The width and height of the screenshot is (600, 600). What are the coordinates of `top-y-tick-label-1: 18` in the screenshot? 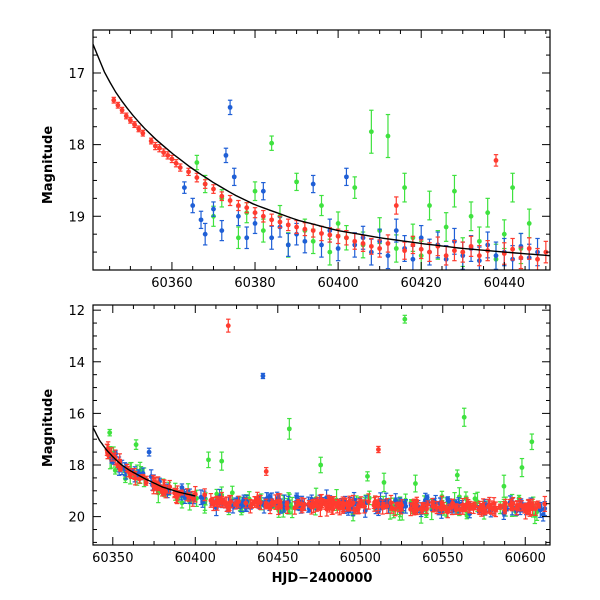 It's located at (76, 146).